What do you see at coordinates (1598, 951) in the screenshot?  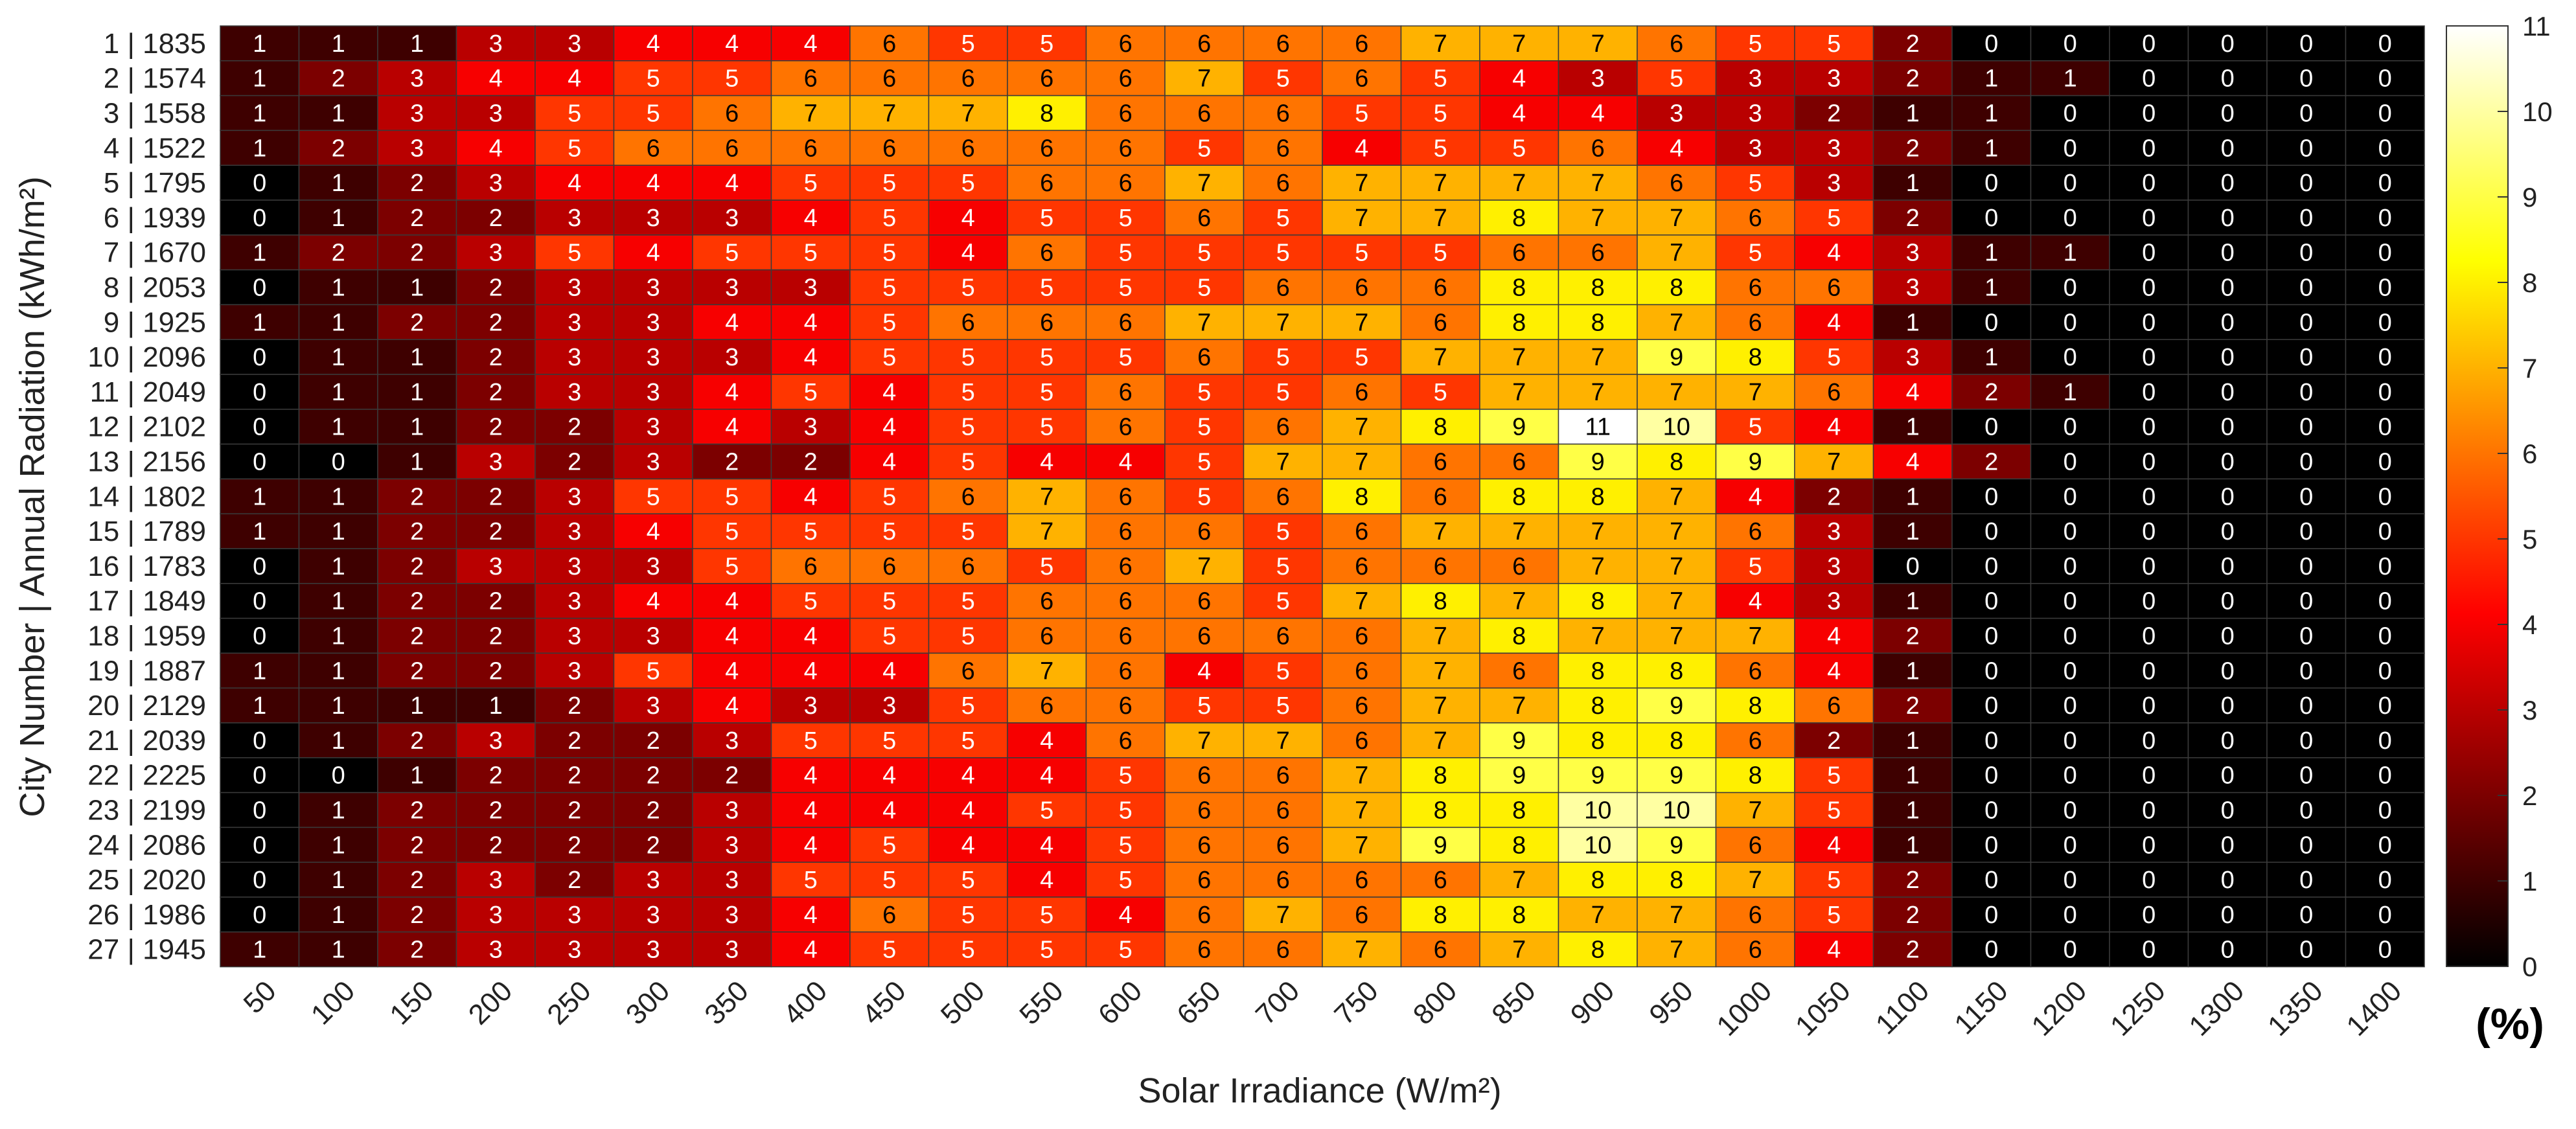 I see `cell-value-label: 8` at bounding box center [1598, 951].